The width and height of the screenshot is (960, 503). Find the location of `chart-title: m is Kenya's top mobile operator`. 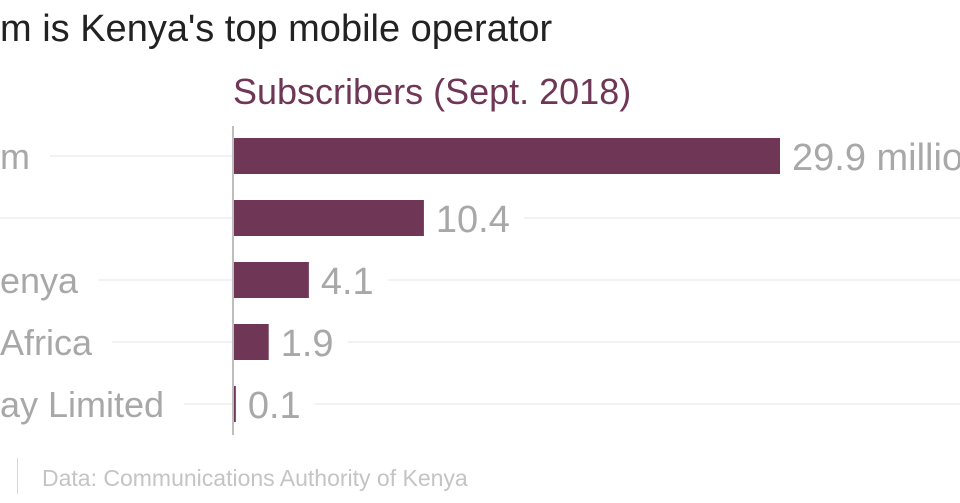

chart-title: m is Kenya's top mobile operator is located at coordinates (276, 29).